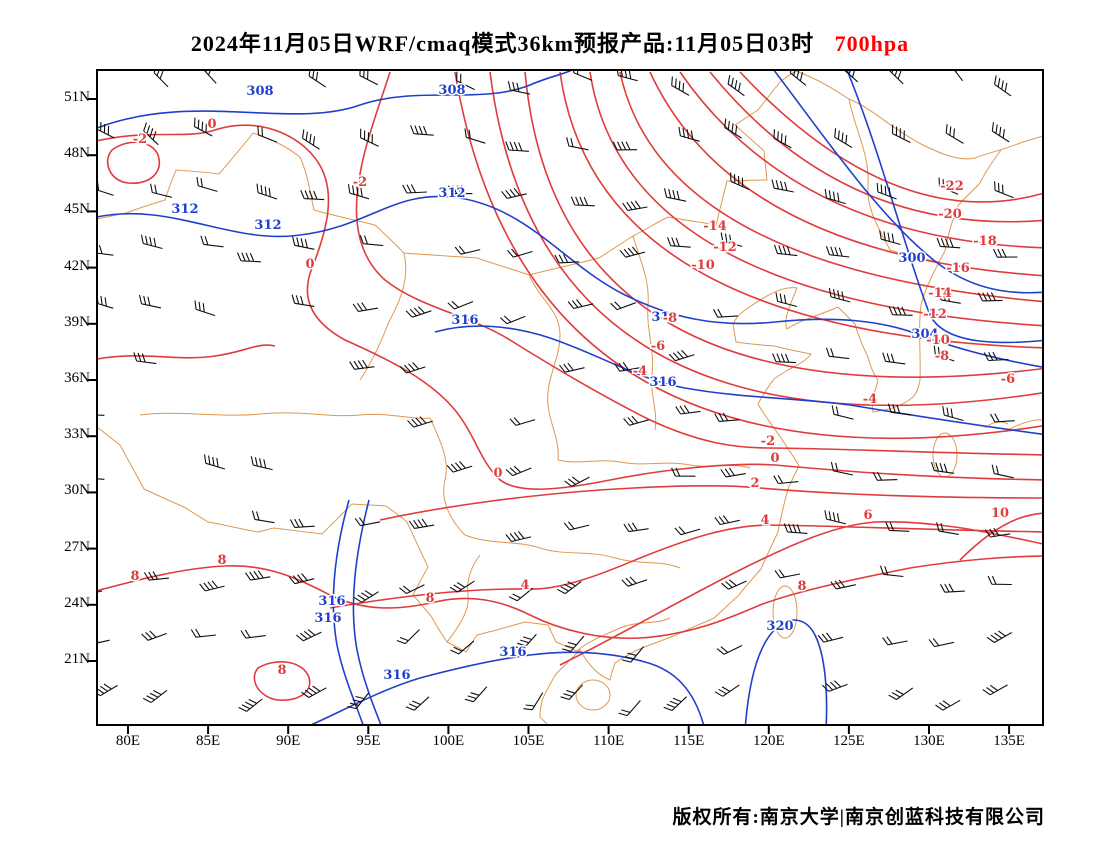 The width and height of the screenshot is (1100, 850). I want to click on y-axis-label: 33N, so click(77, 434).